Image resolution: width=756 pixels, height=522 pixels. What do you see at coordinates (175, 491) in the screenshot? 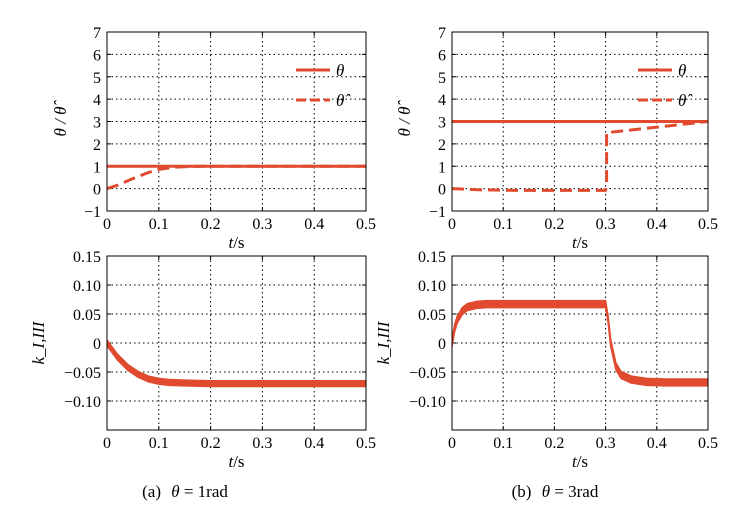
I see `caption-a-symbol: θ` at bounding box center [175, 491].